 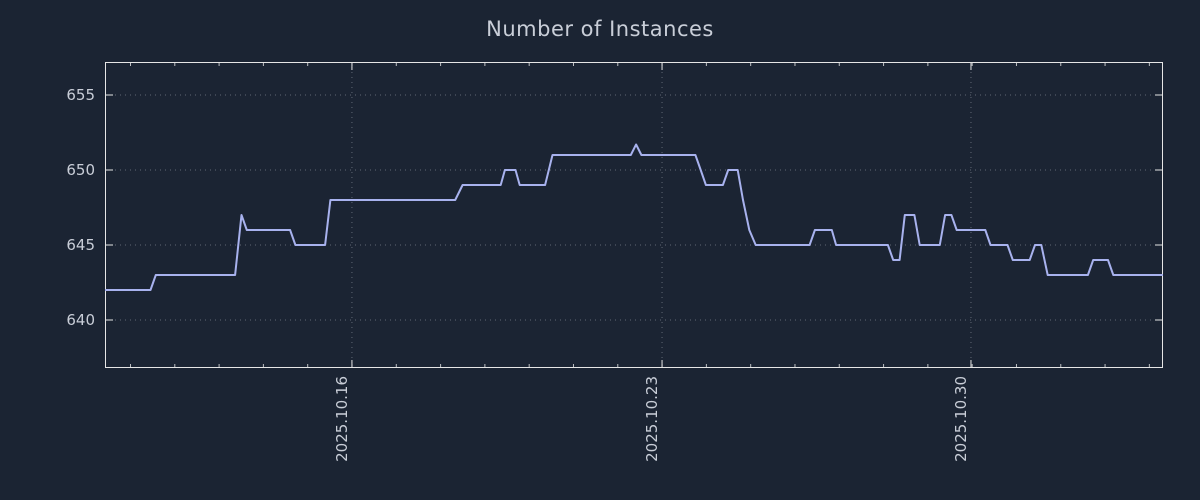 What do you see at coordinates (652, 419) in the screenshot?
I see `x-tick-label: 2025.10.23` at bounding box center [652, 419].